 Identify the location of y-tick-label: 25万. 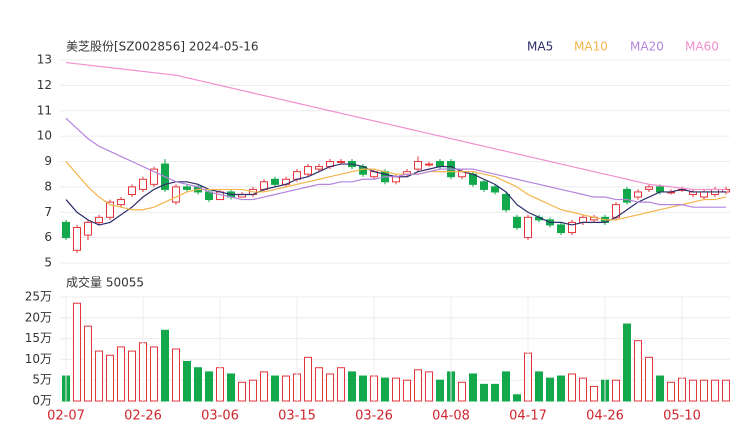
(38, 297).